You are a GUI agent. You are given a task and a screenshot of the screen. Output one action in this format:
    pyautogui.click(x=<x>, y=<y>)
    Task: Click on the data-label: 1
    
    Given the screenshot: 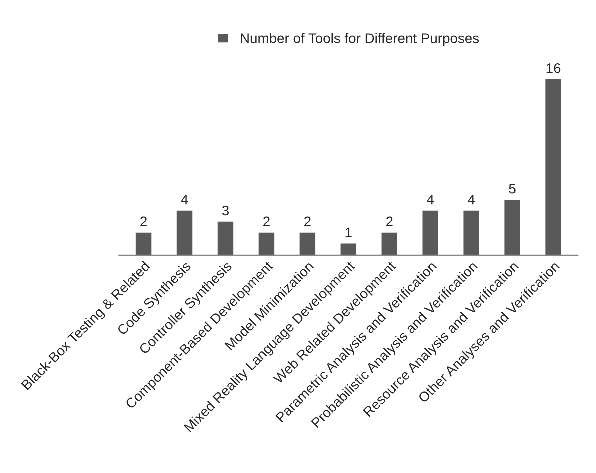 What is the action you would take?
    pyautogui.click(x=349, y=233)
    